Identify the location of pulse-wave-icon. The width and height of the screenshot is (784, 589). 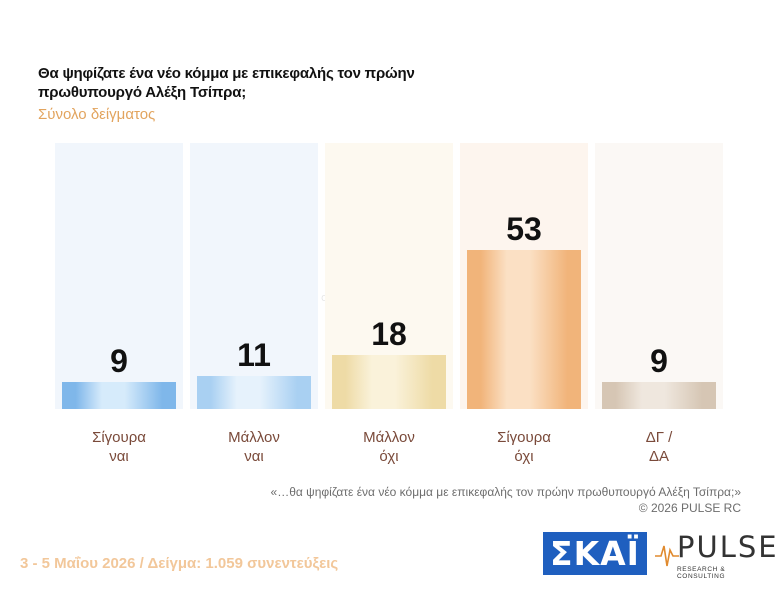
(667, 556).